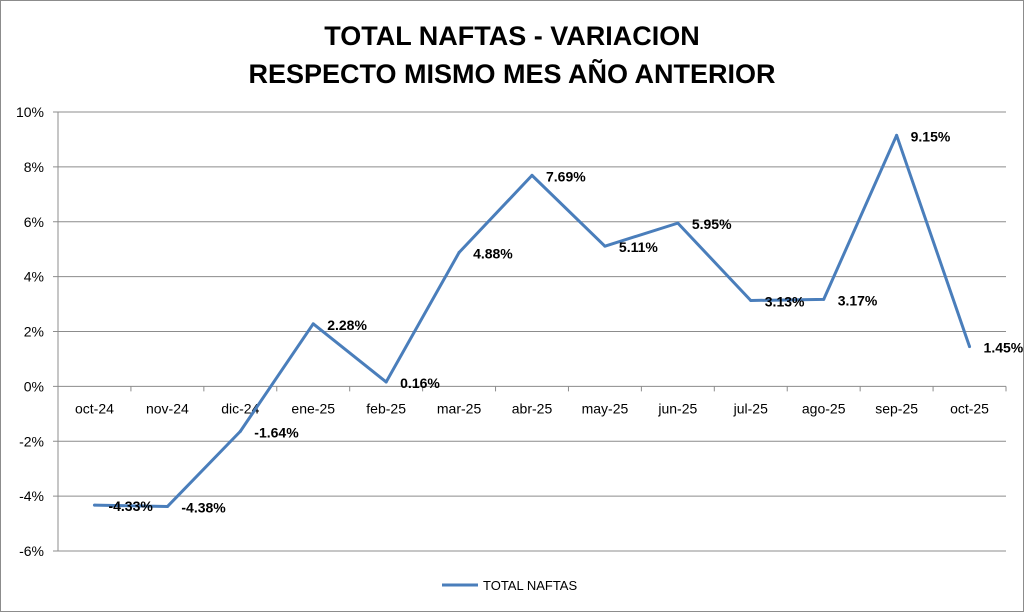  I want to click on data-label: -1.64%, so click(276, 432).